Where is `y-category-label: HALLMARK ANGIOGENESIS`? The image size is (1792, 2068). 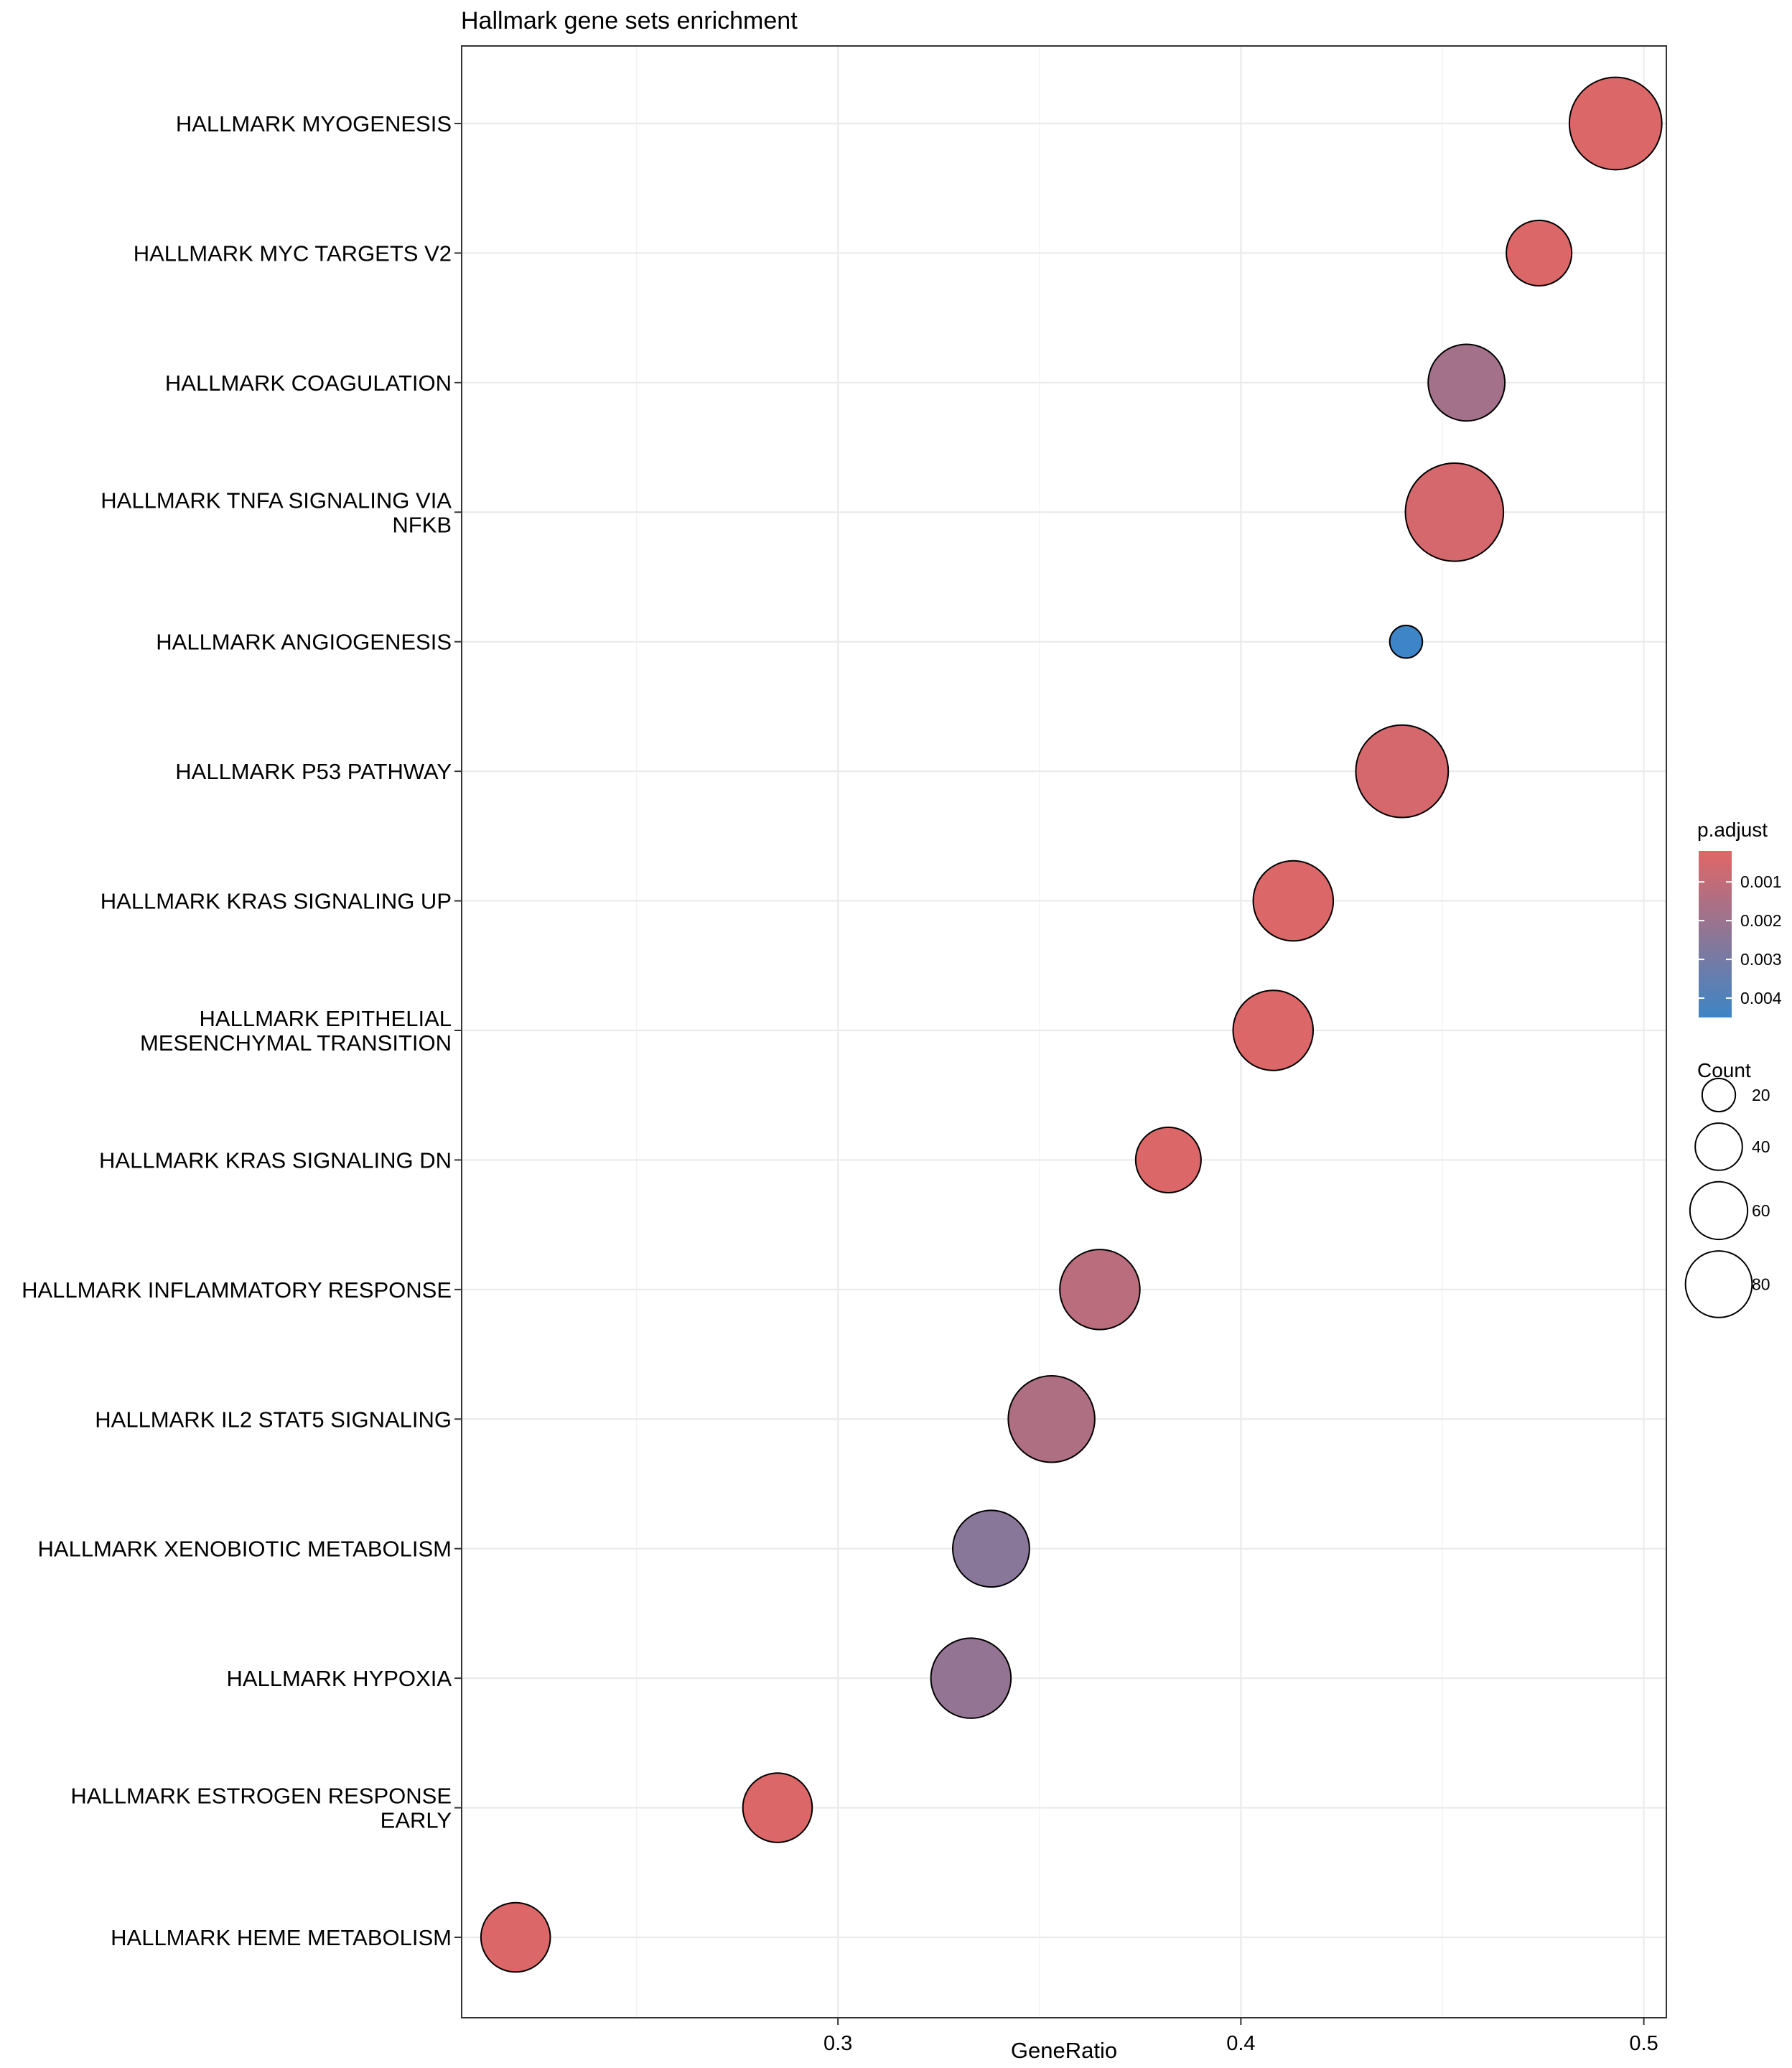 y-category-label: HALLMARK ANGIOGENESIS is located at coordinates (304, 642).